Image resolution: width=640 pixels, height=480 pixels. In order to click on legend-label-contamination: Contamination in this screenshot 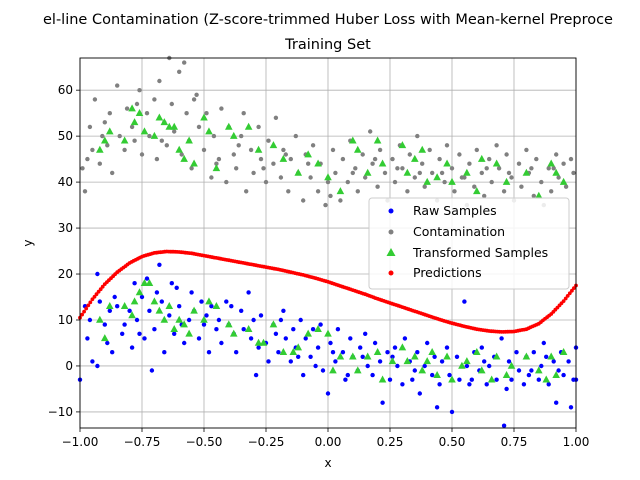, I will do `click(459, 231)`.